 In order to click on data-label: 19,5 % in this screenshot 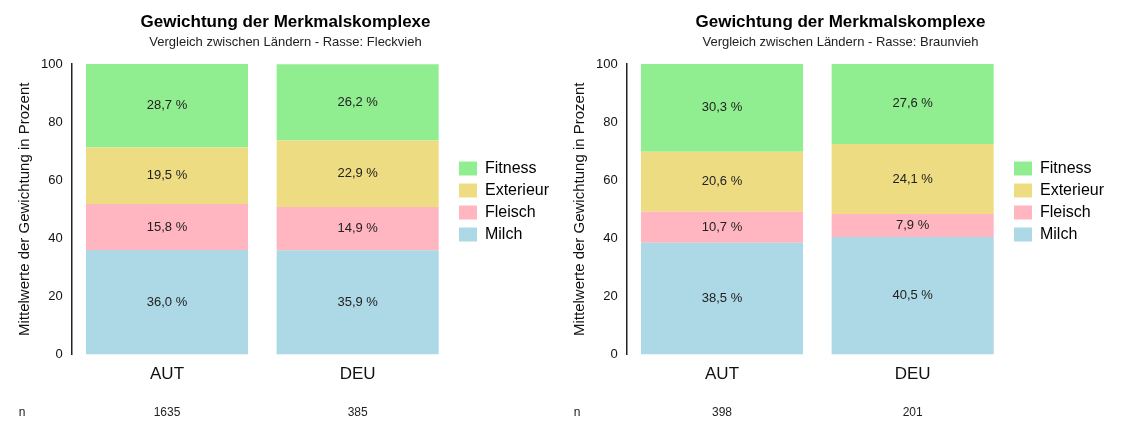, I will do `click(167, 175)`.